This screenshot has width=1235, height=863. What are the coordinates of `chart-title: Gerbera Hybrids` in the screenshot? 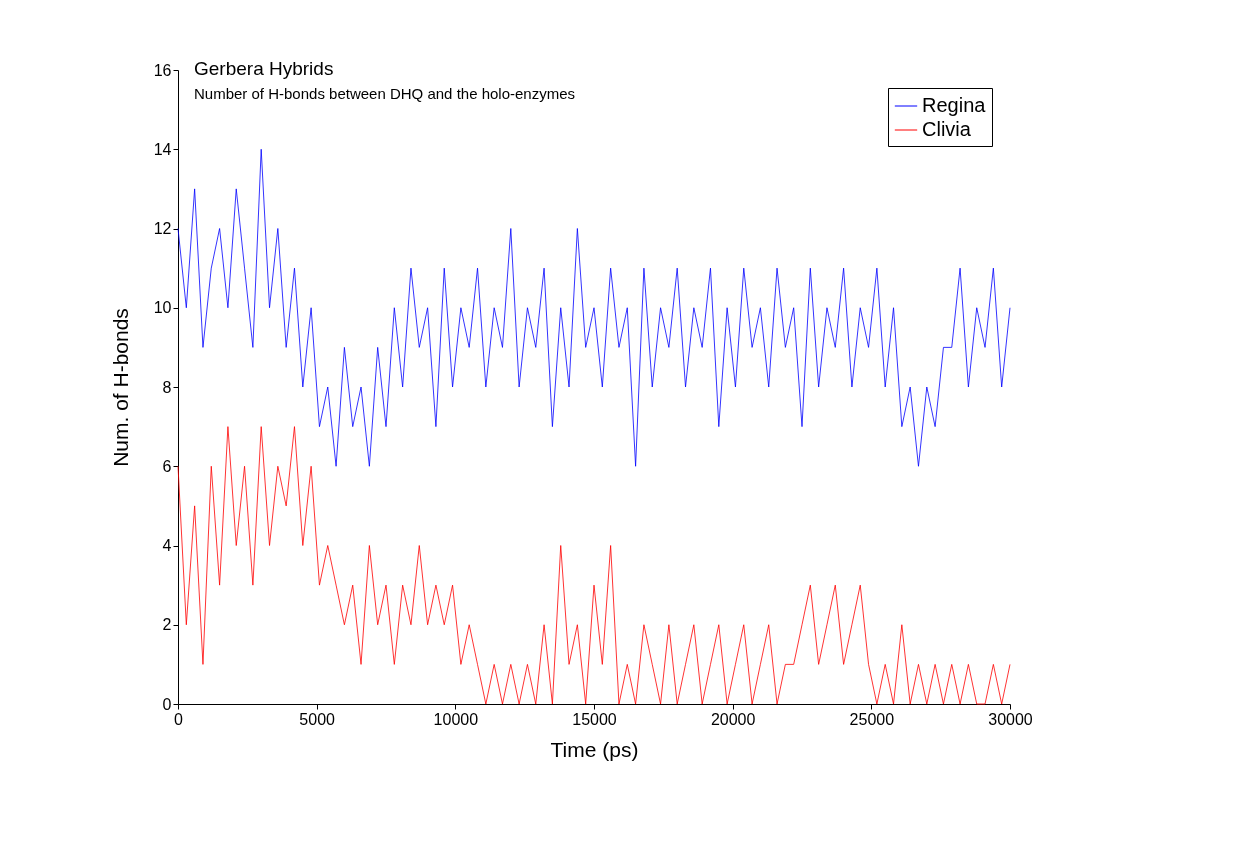 It's located at (264, 68).